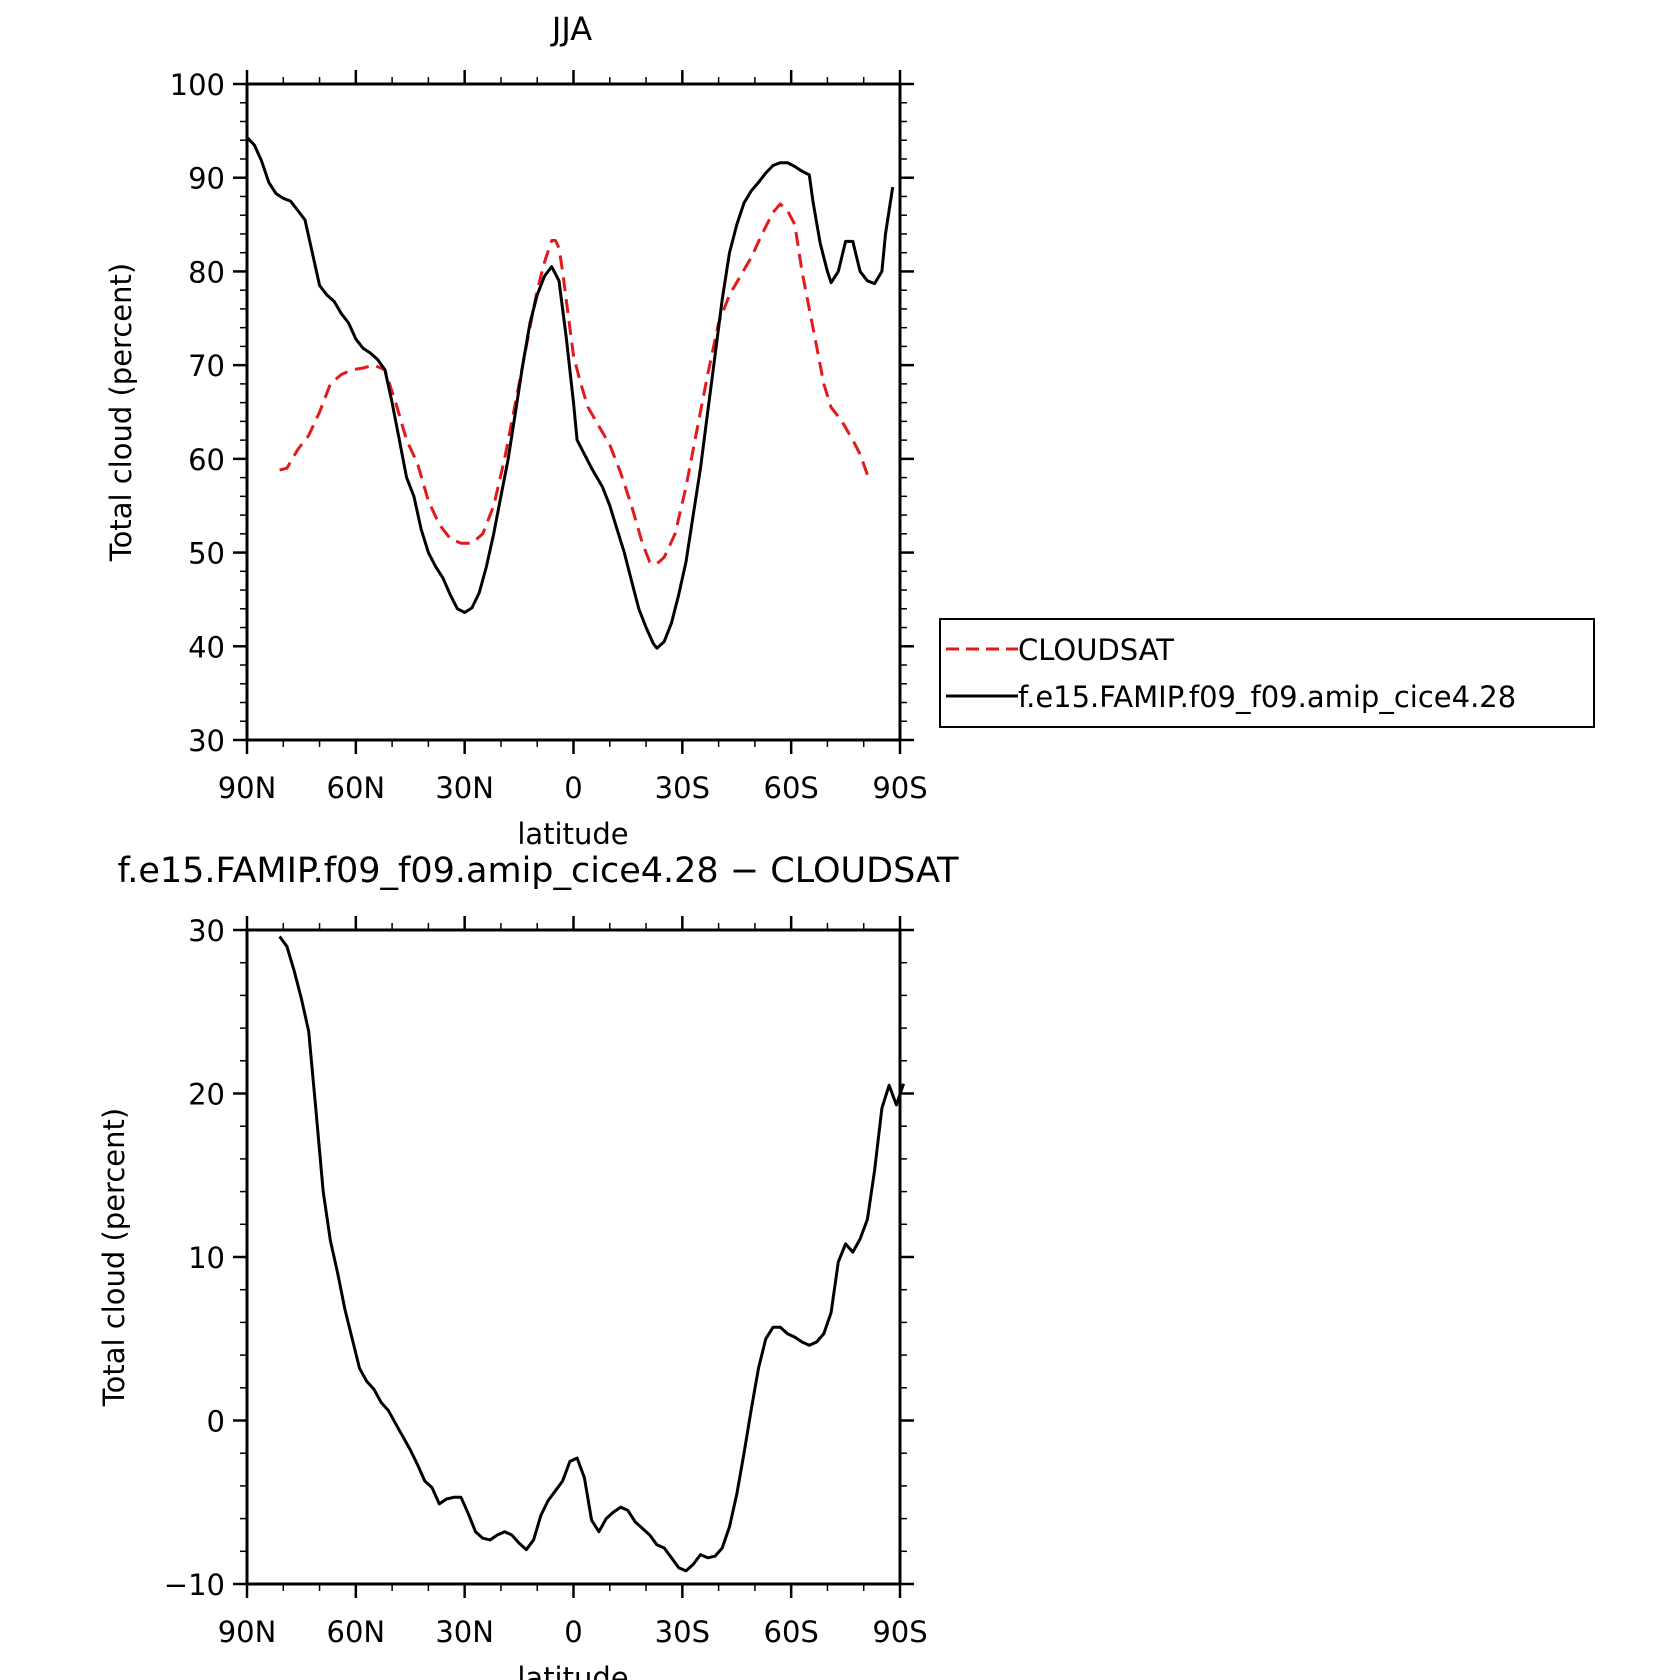 Image resolution: width=1680 pixels, height=1680 pixels. I want to click on y-tick-label: 80, so click(206, 272).